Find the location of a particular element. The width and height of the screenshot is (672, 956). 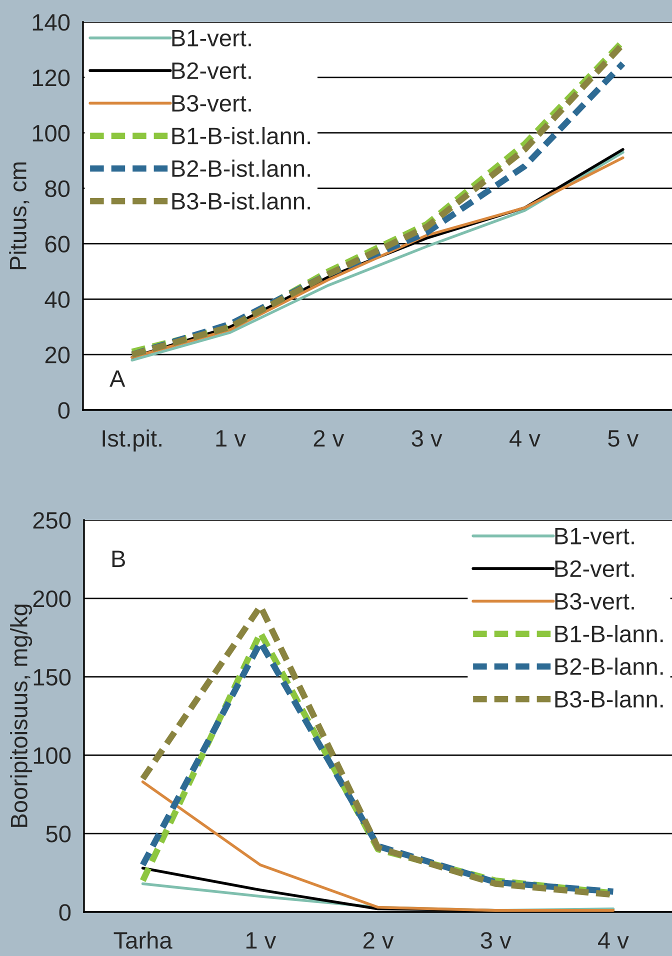

legend-label: B1-B-ist.lann. is located at coordinates (241, 135).